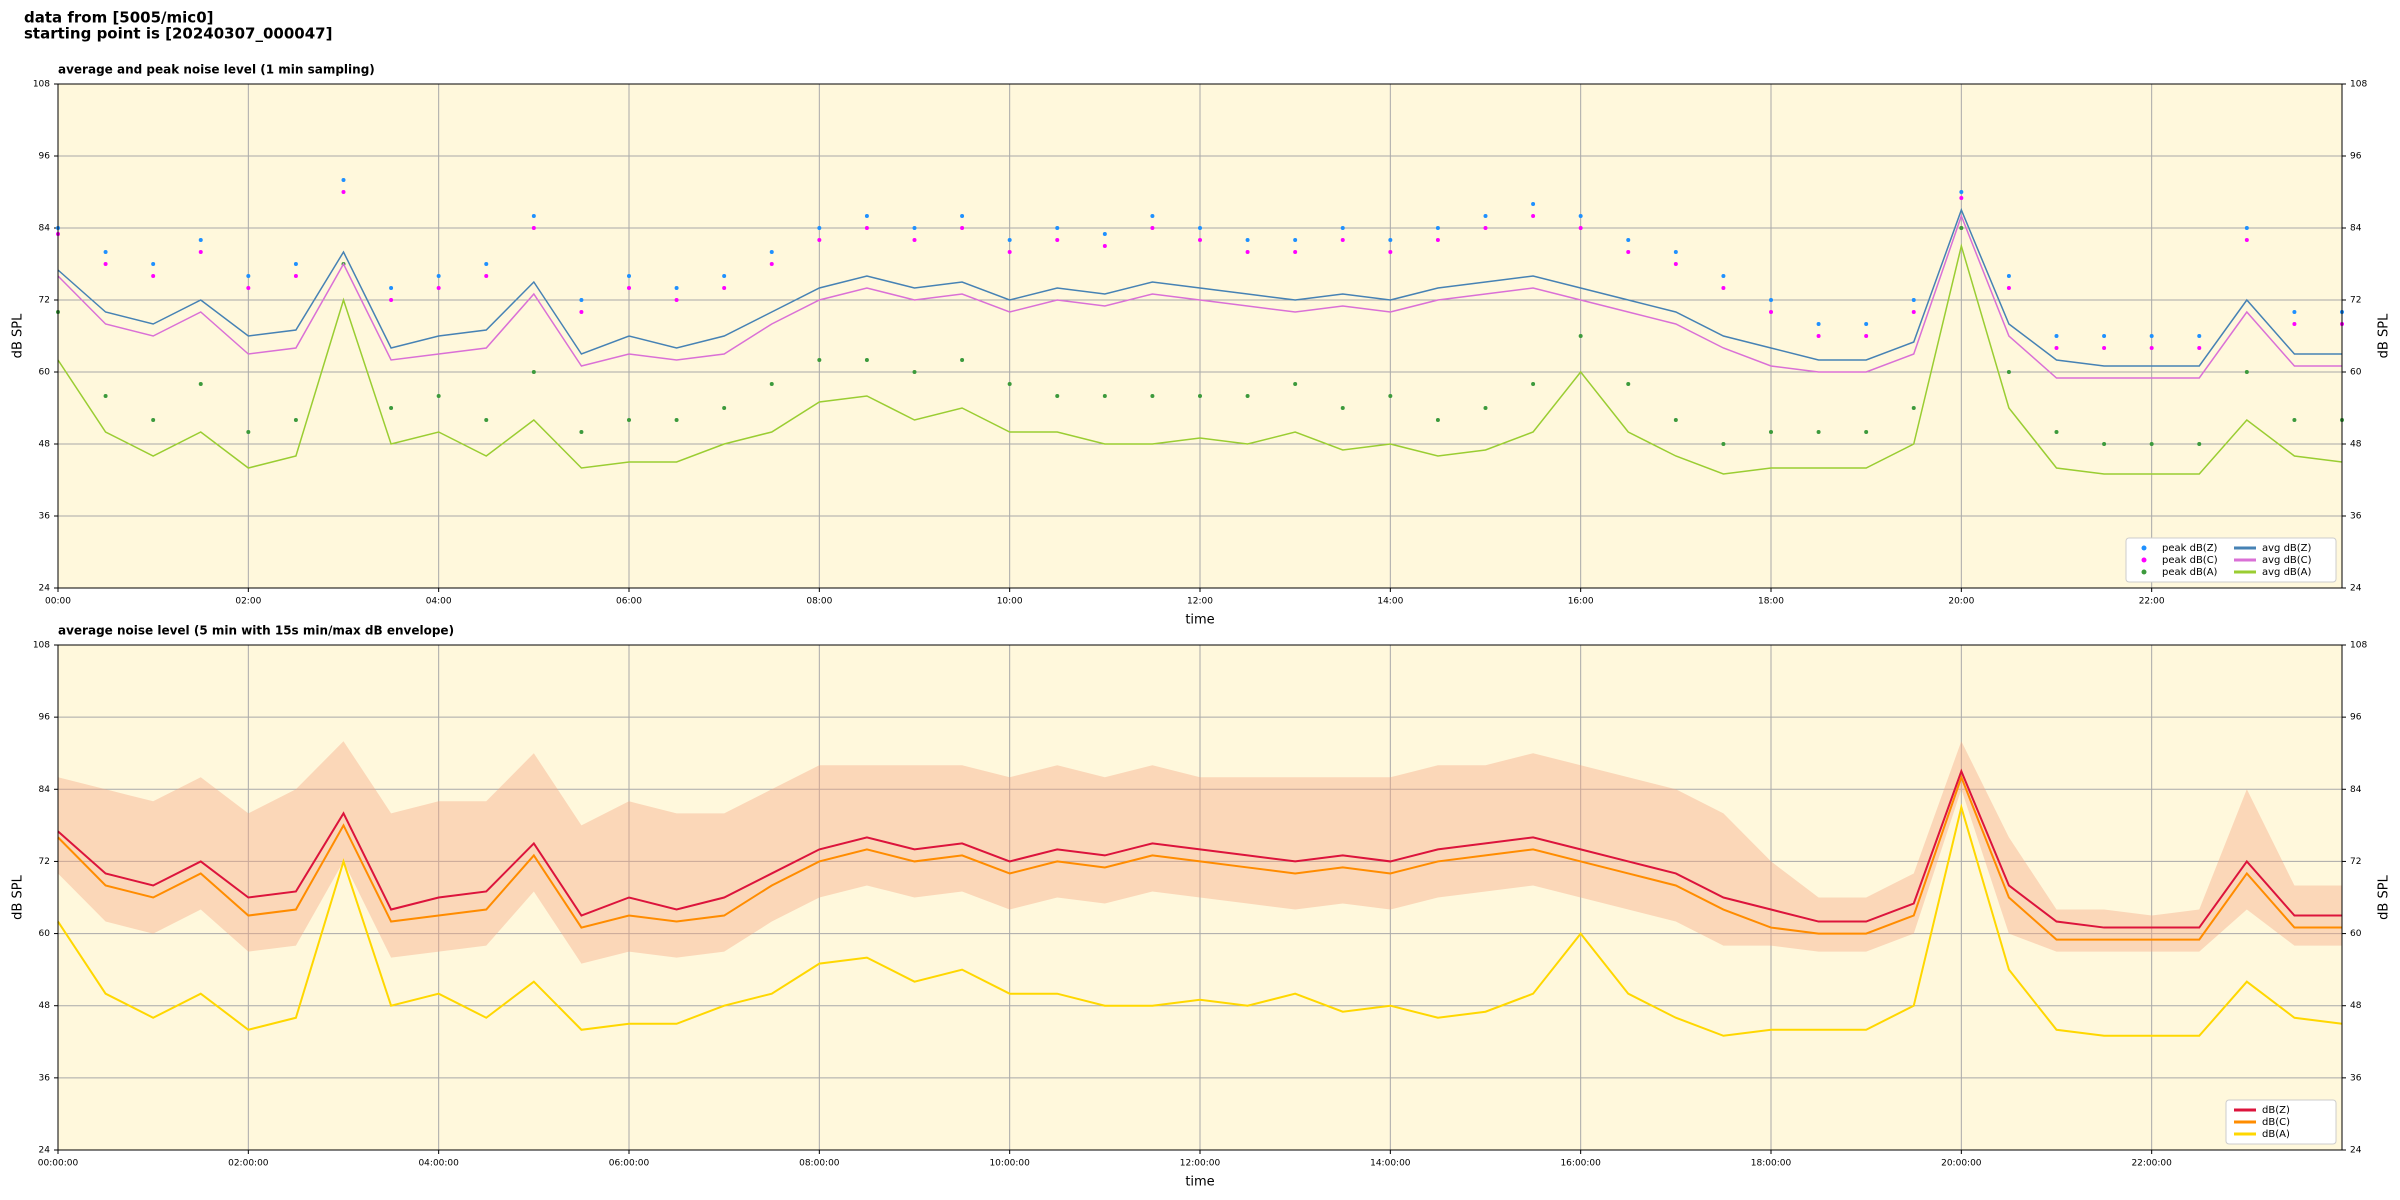  I want to click on y-axis-label: dB SPL, so click(2384, 896).